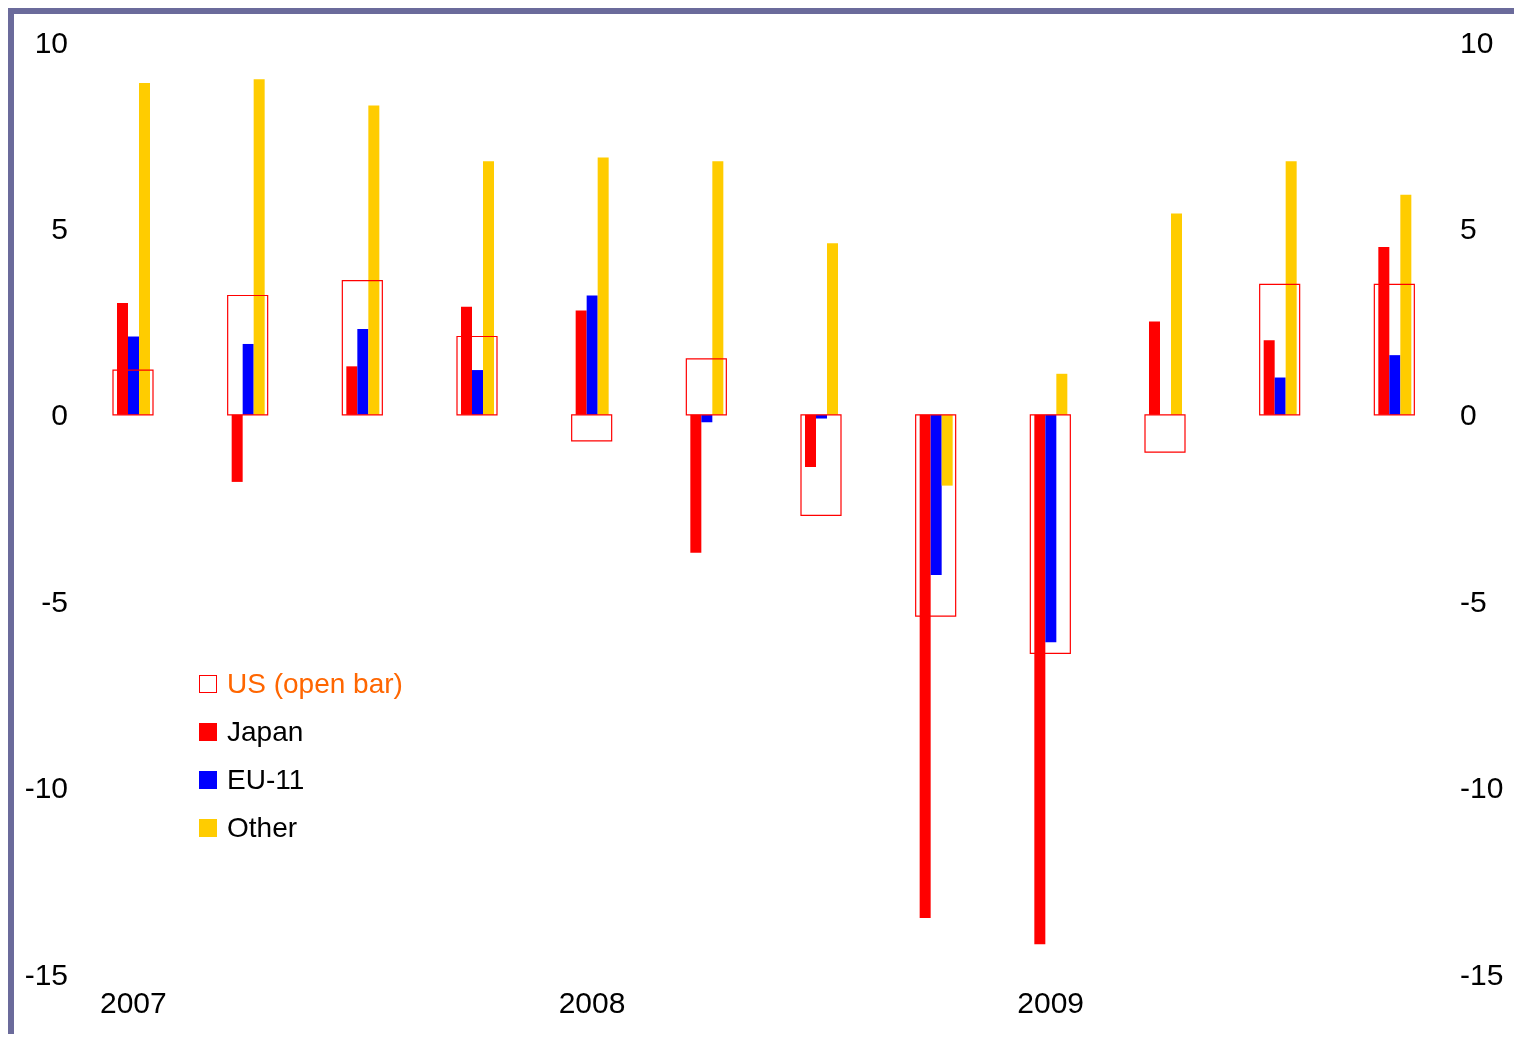  I want to click on y-tick-label: -10, so click(46, 788).